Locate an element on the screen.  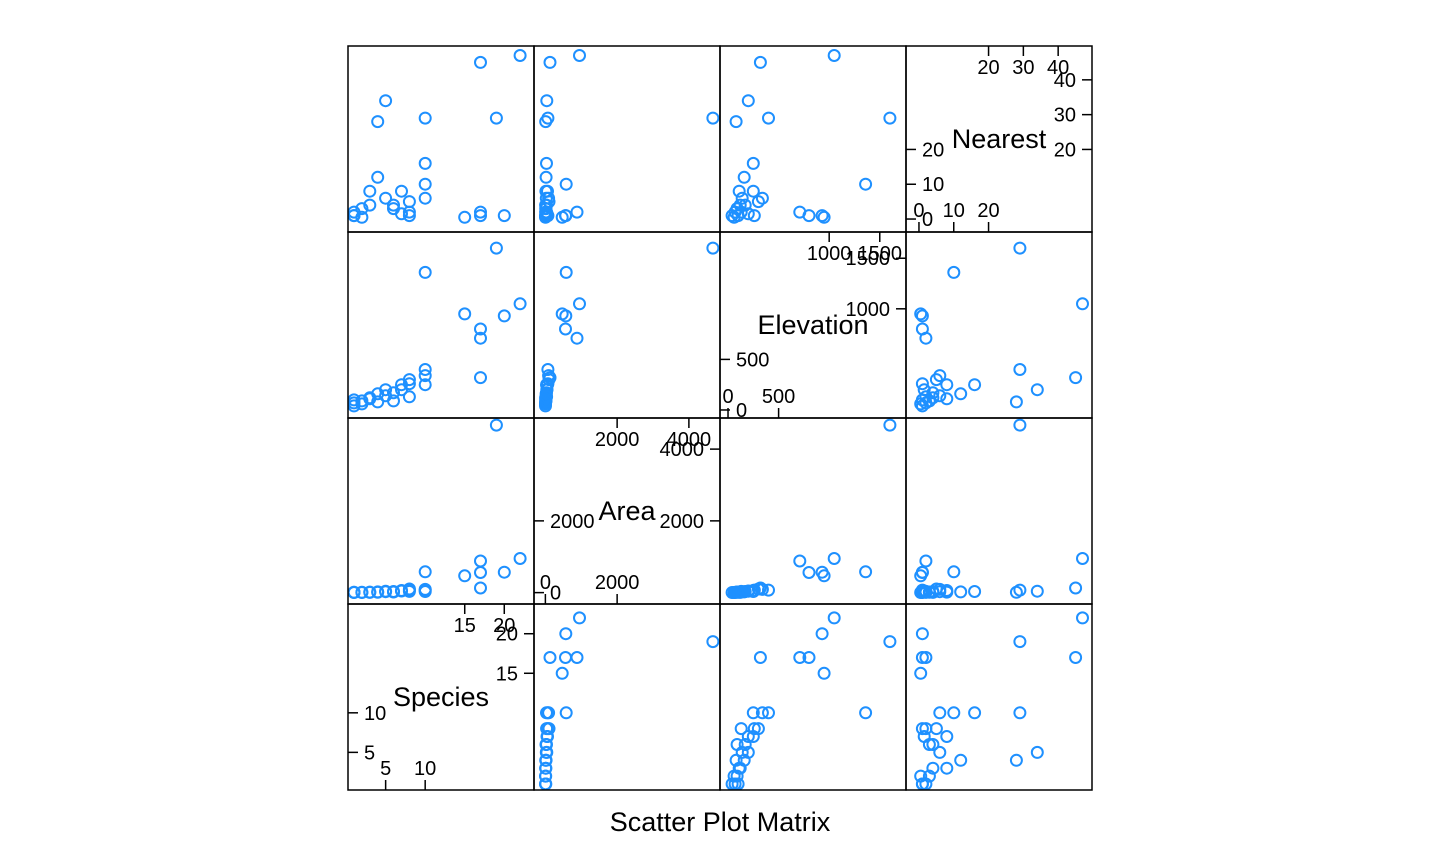
tick-label-left-species-1: 10 is located at coordinates (375, 714).